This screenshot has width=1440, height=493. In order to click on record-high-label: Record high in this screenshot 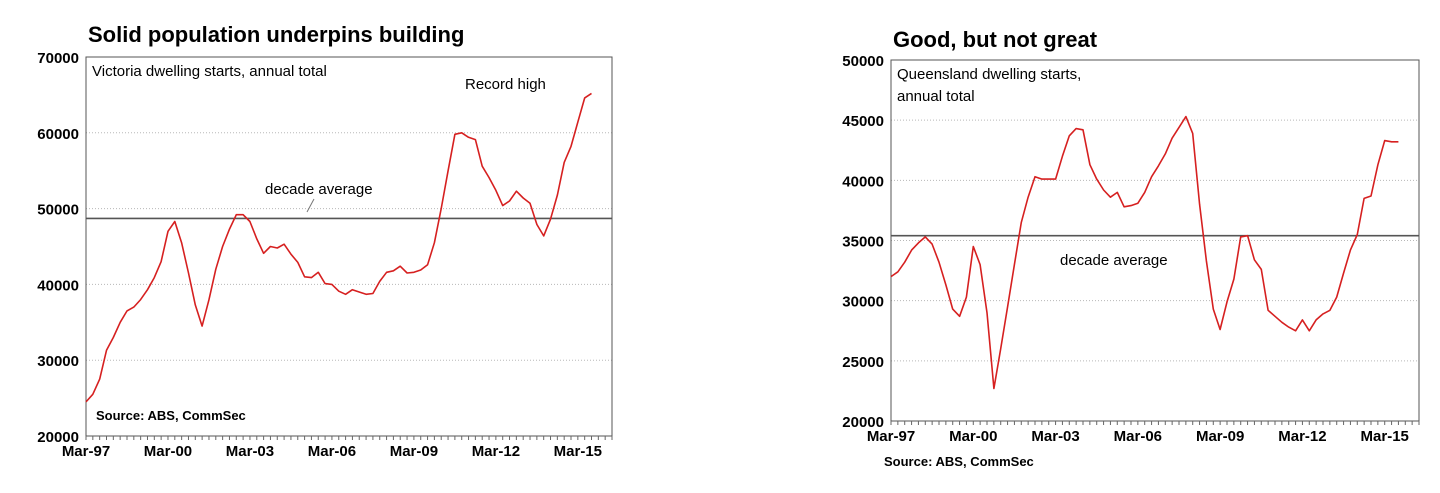, I will do `click(505, 84)`.